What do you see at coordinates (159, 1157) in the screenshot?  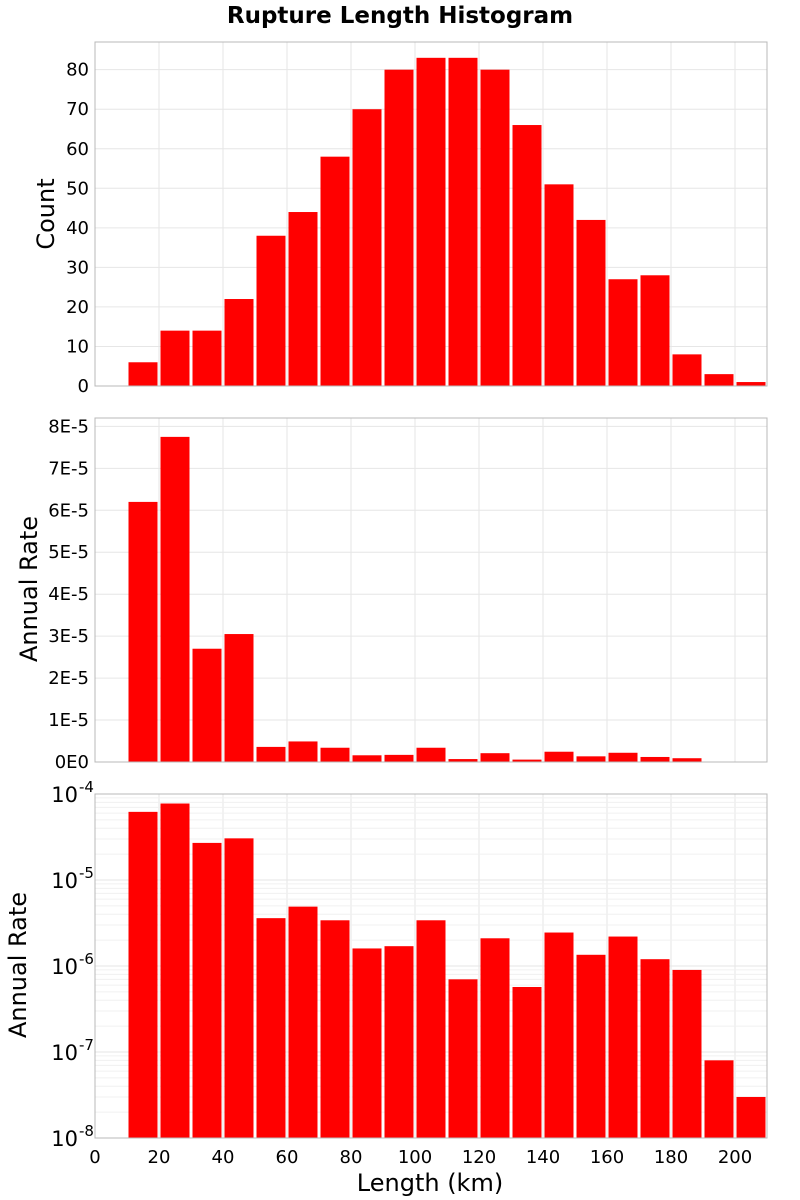 I see `x-tick-label: 20` at bounding box center [159, 1157].